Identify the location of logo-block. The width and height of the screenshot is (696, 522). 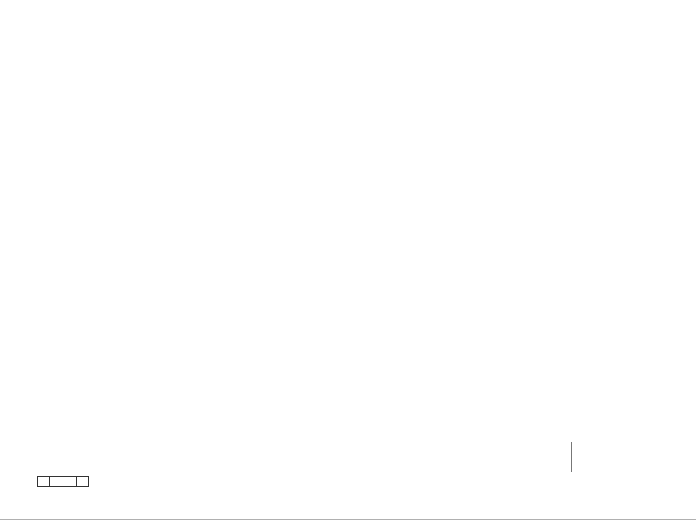
(556, 457).